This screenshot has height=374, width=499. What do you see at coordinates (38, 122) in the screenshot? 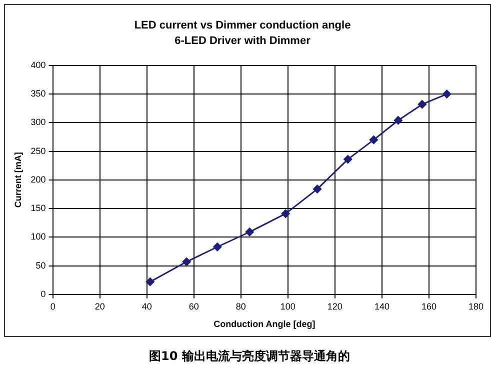
I see `y-tick-label: 300` at bounding box center [38, 122].